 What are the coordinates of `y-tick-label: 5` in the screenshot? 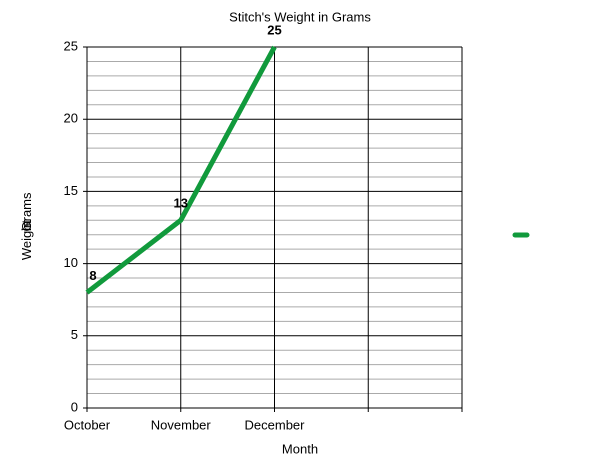 It's located at (74, 334).